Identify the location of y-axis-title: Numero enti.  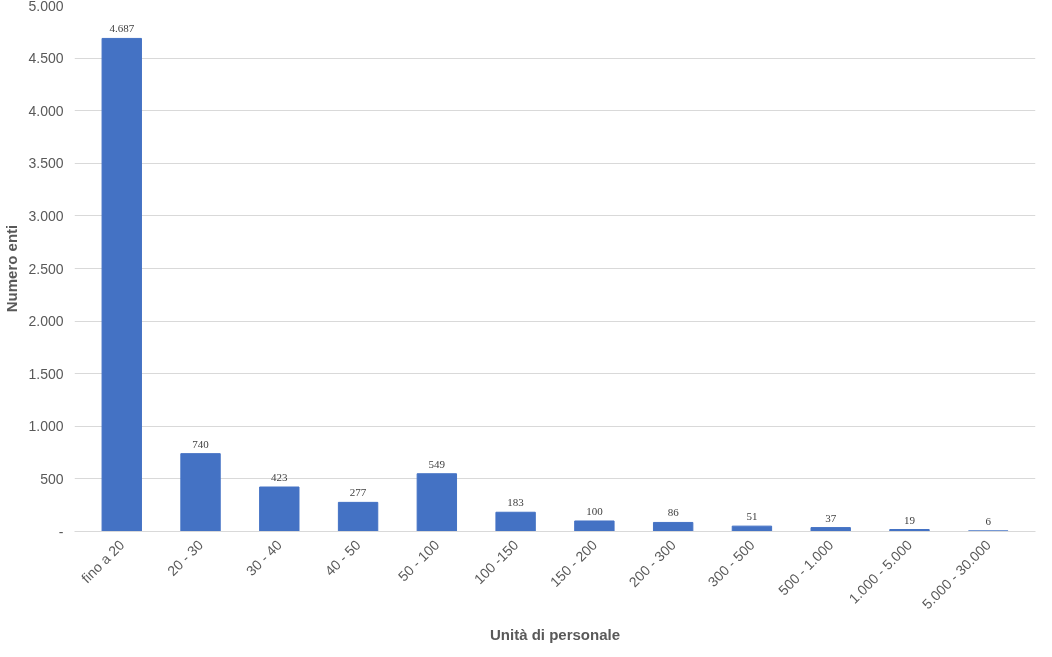
(12, 268).